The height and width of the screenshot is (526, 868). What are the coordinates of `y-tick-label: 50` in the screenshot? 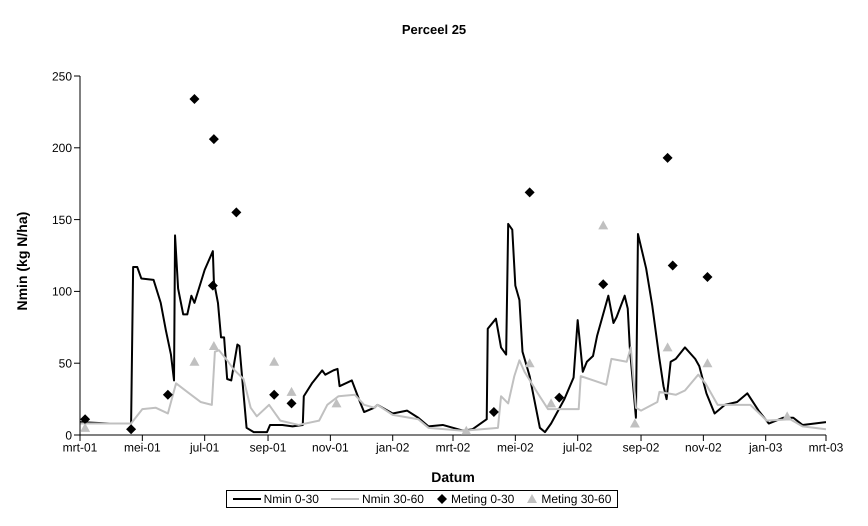 It's located at (65, 363).